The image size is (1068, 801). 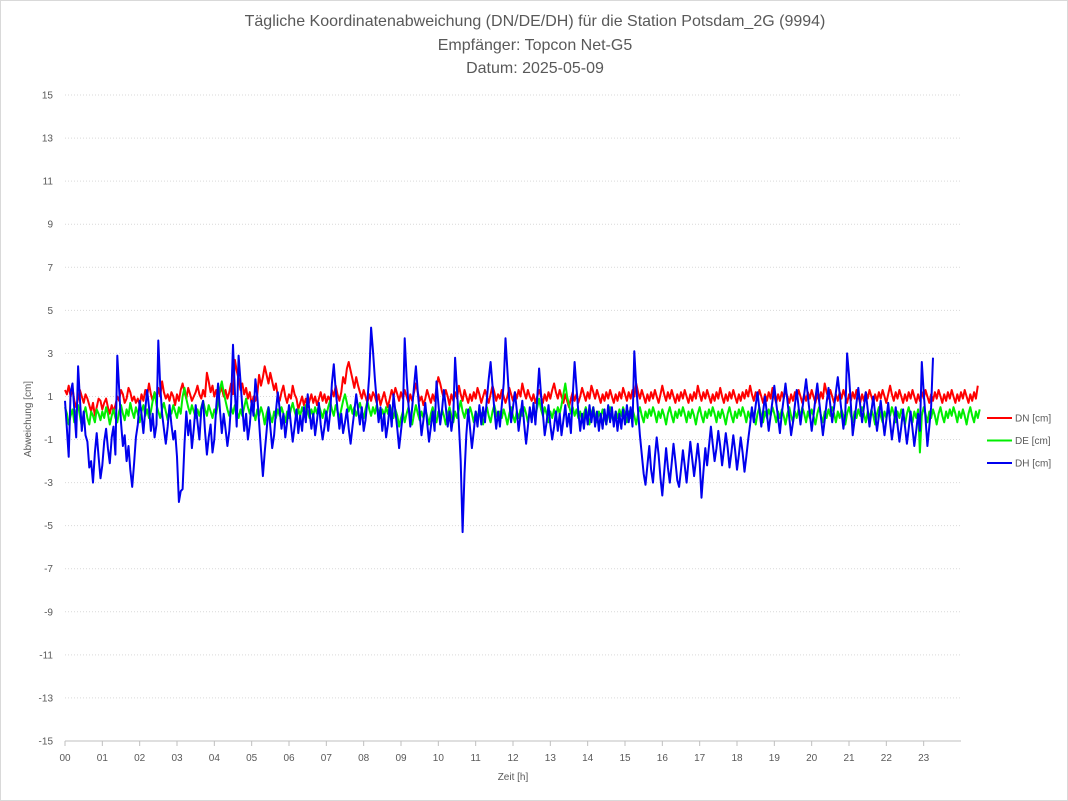 What do you see at coordinates (48, 569) in the screenshot?
I see `y-tick-label: -7` at bounding box center [48, 569].